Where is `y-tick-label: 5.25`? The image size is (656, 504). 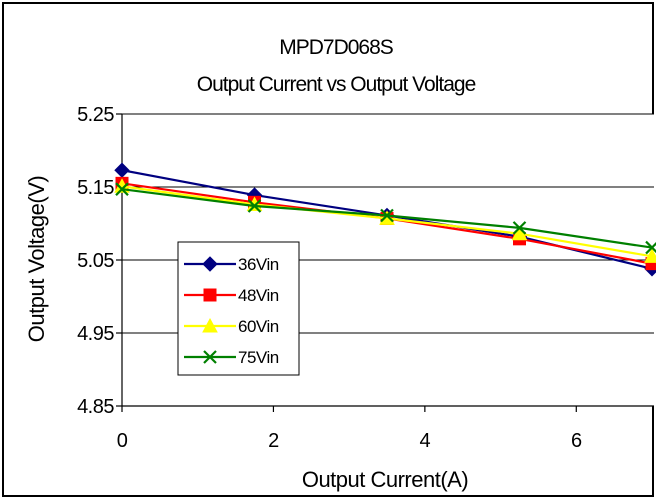 y-tick-label: 5.25 is located at coordinates (95, 115).